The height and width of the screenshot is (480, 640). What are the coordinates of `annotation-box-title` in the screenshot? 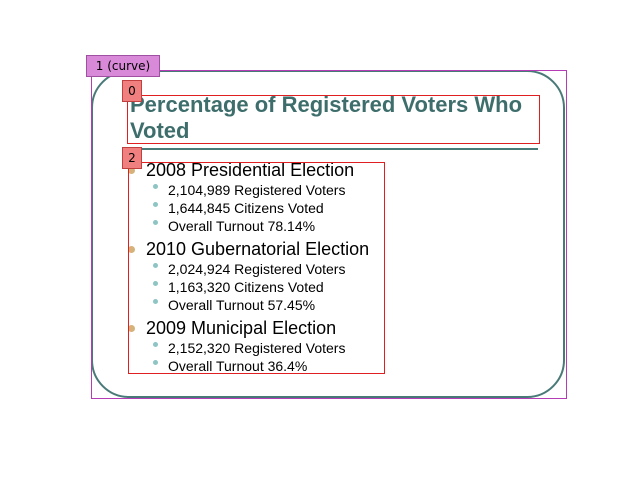 It's located at (333, 119).